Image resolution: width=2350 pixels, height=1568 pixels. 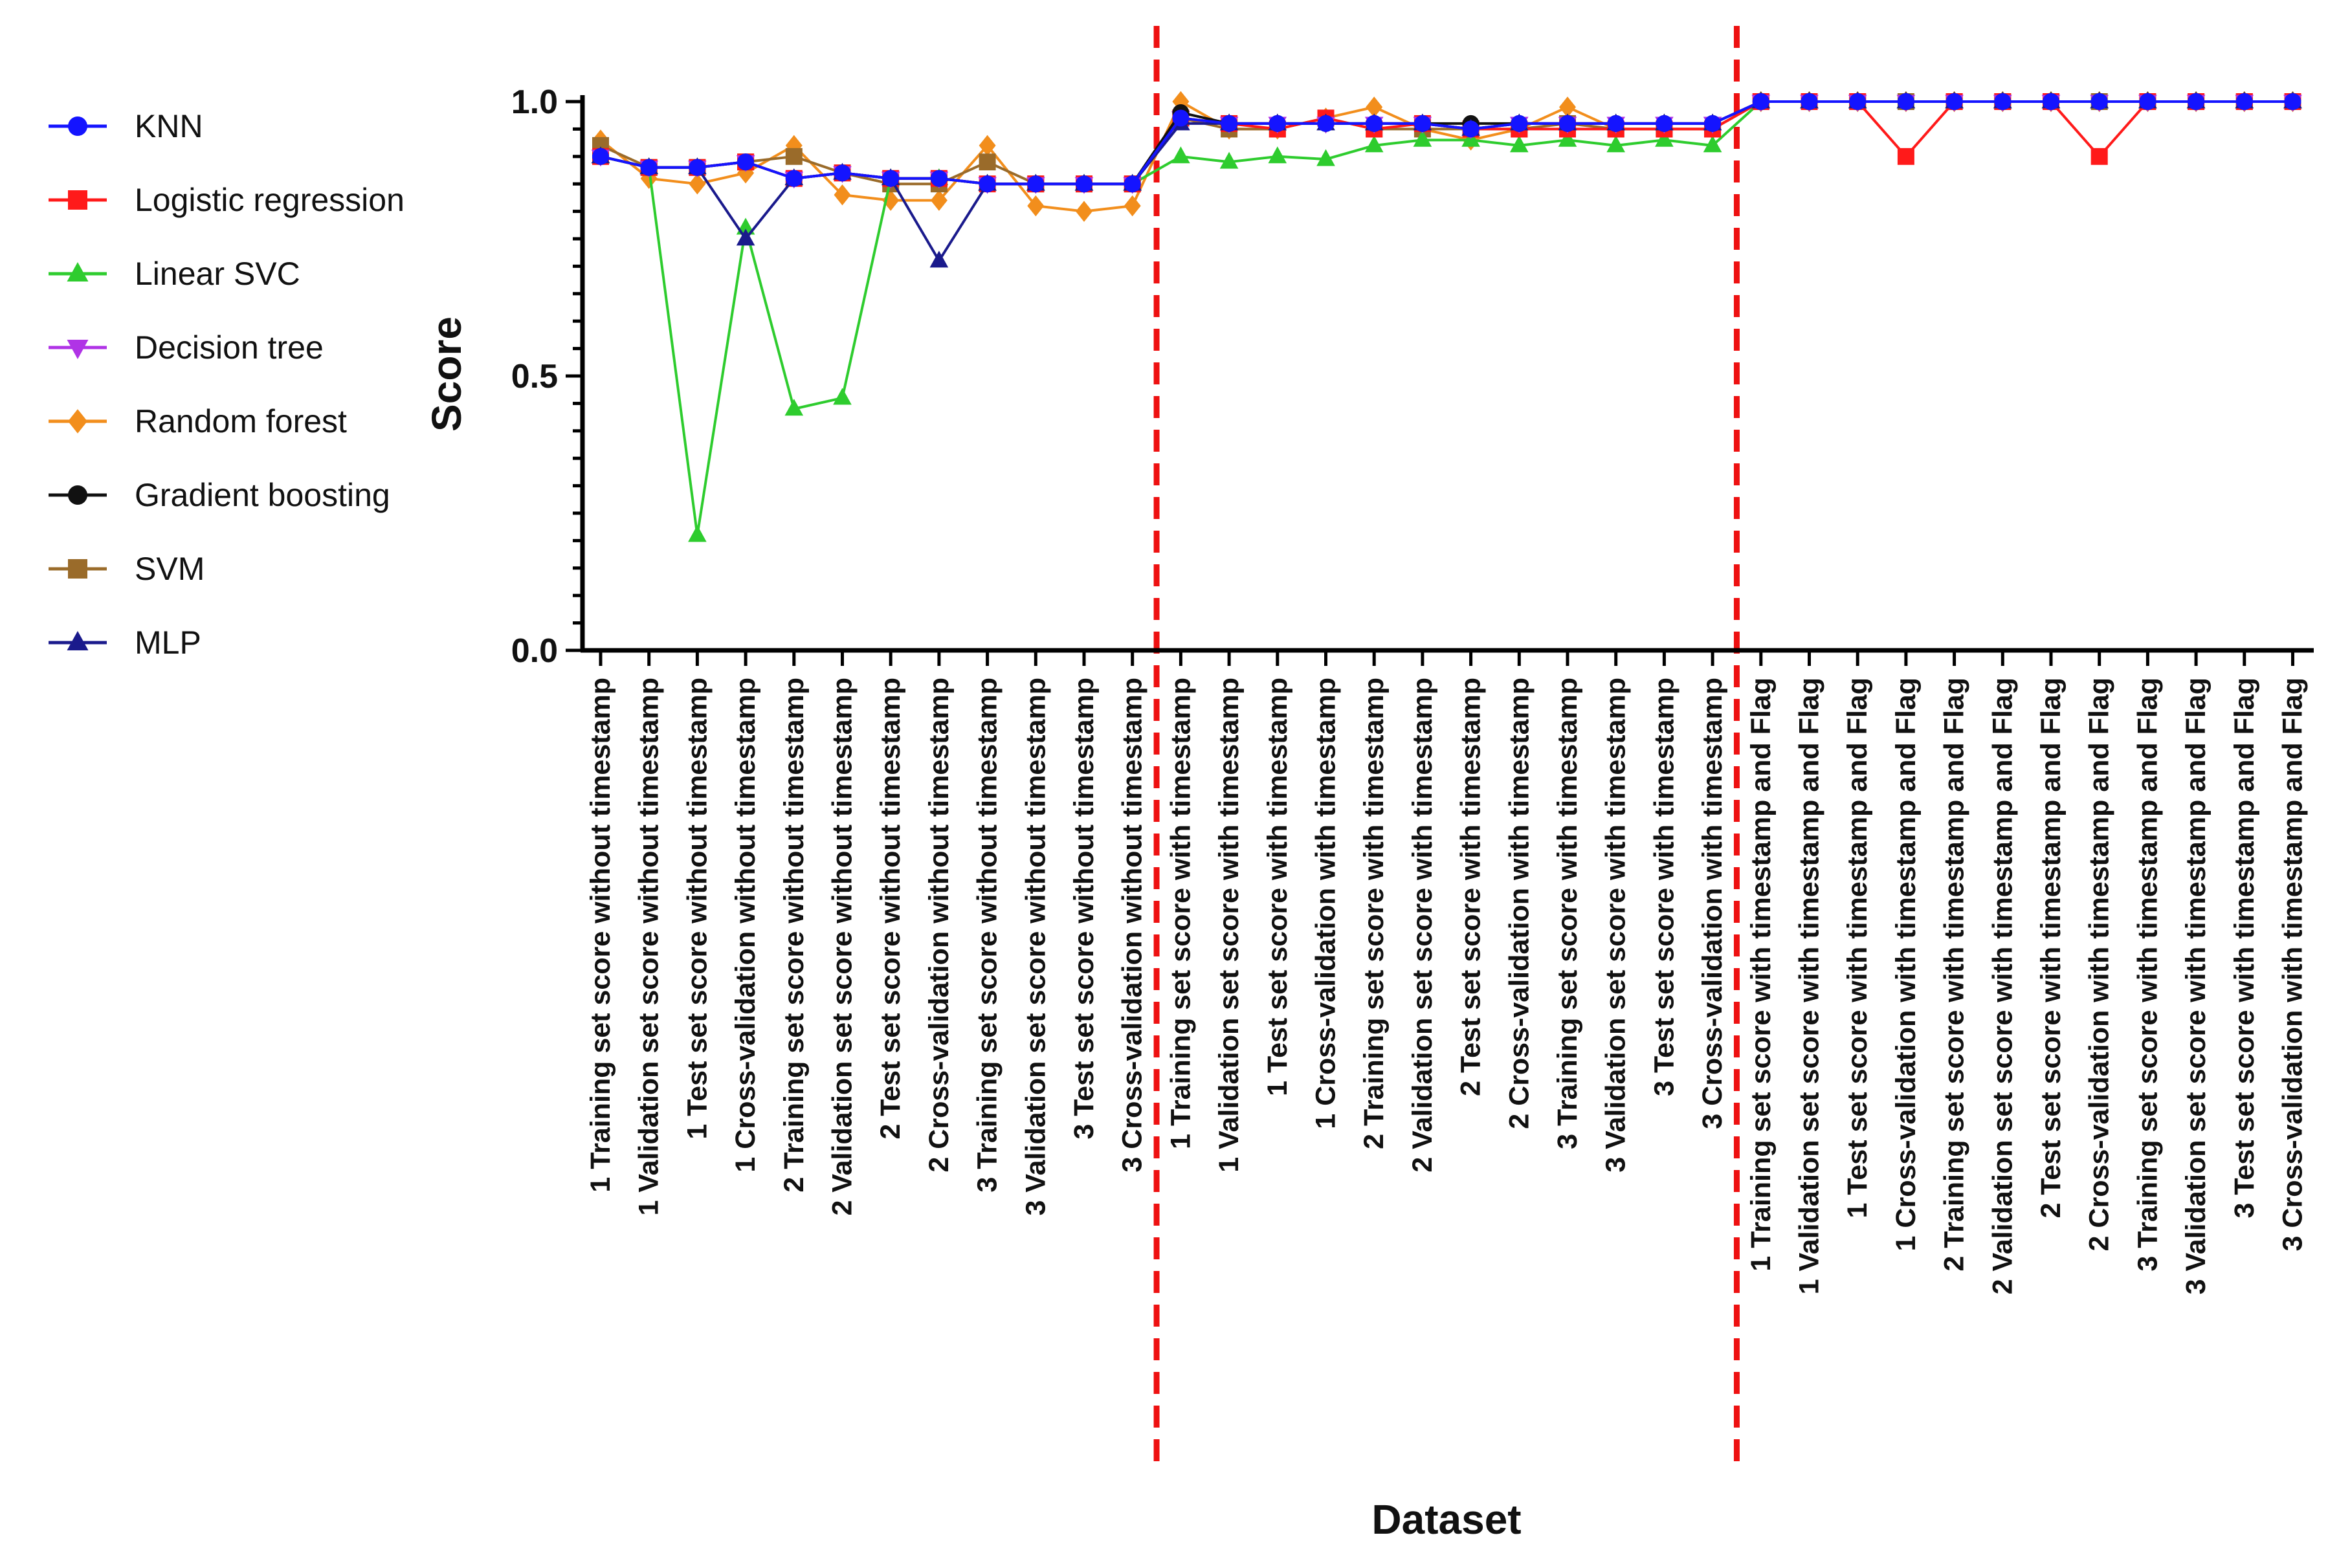 I want to click on x-tick-label: 1 Cross-validation with timestamp, so click(x=1326, y=903).